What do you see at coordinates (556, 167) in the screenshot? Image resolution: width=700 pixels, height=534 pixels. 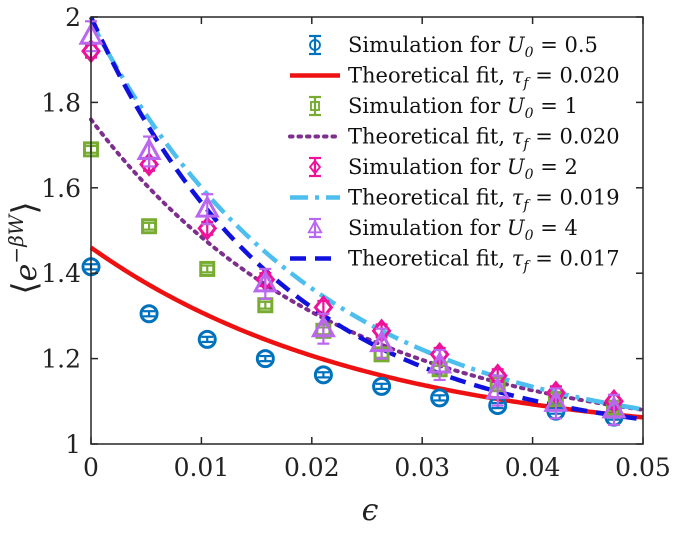 I see `legend-label-suffix-4: = 2` at bounding box center [556, 167].